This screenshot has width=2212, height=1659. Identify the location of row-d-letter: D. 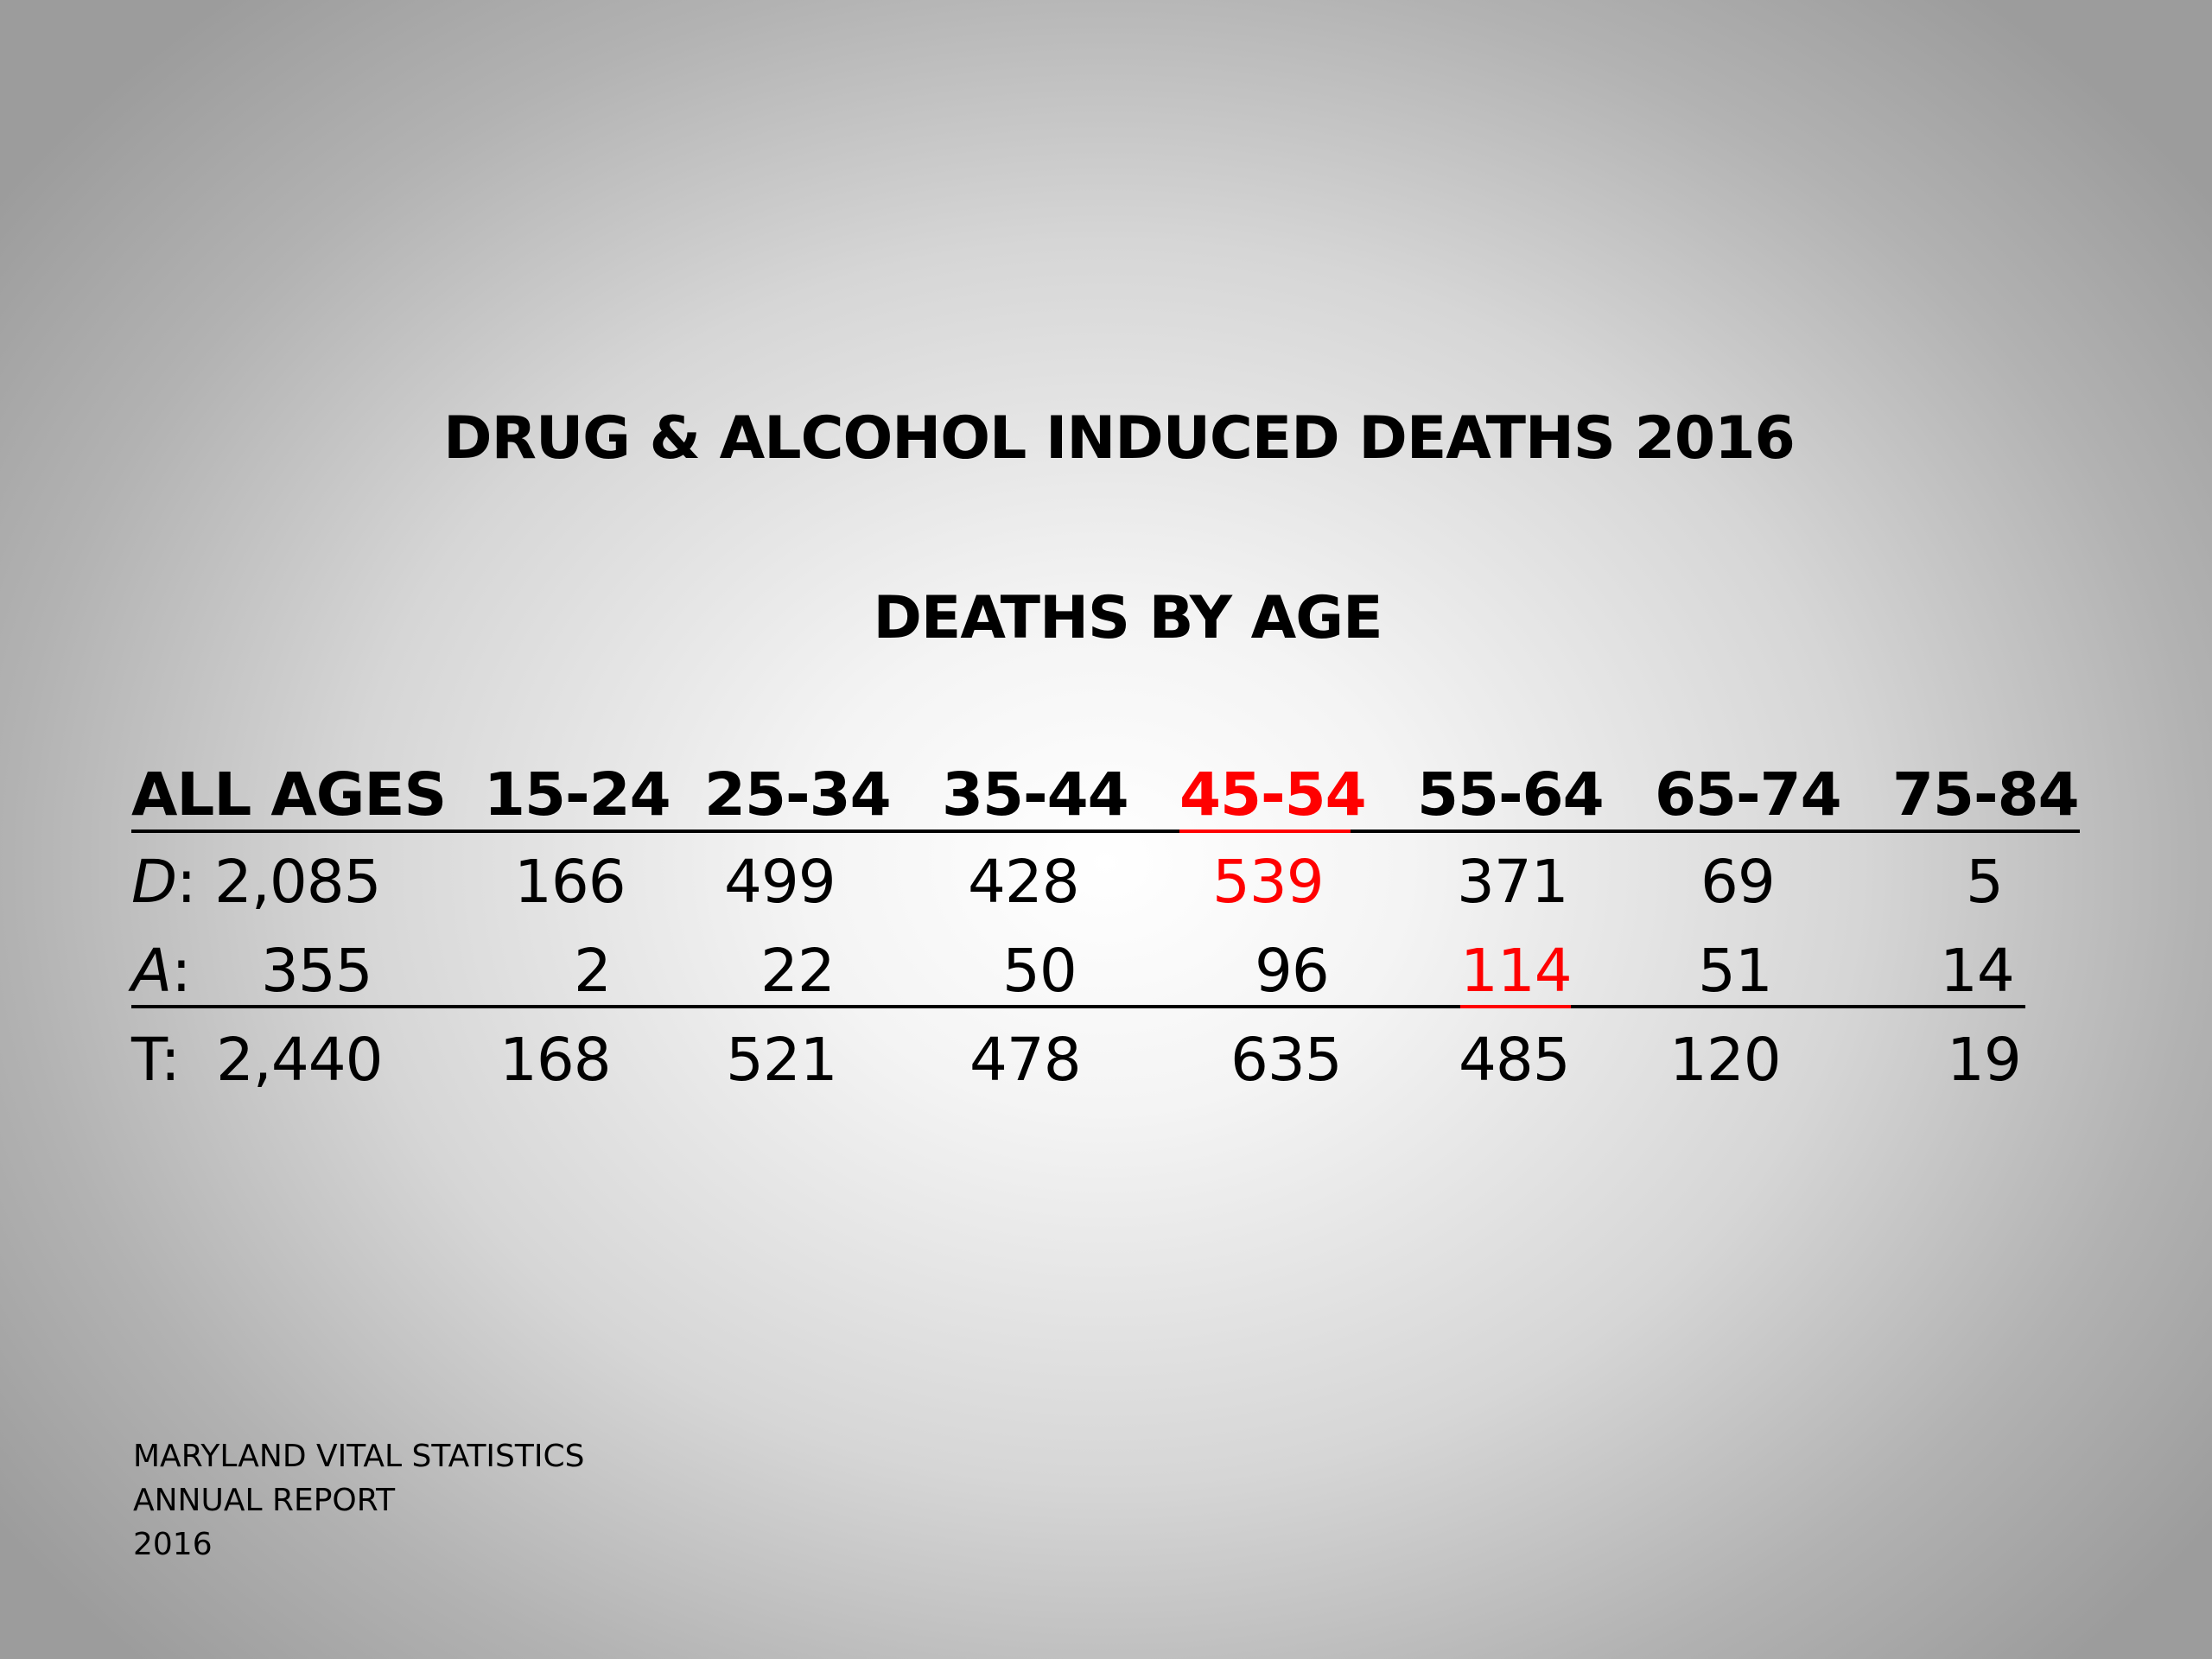
(154, 882).